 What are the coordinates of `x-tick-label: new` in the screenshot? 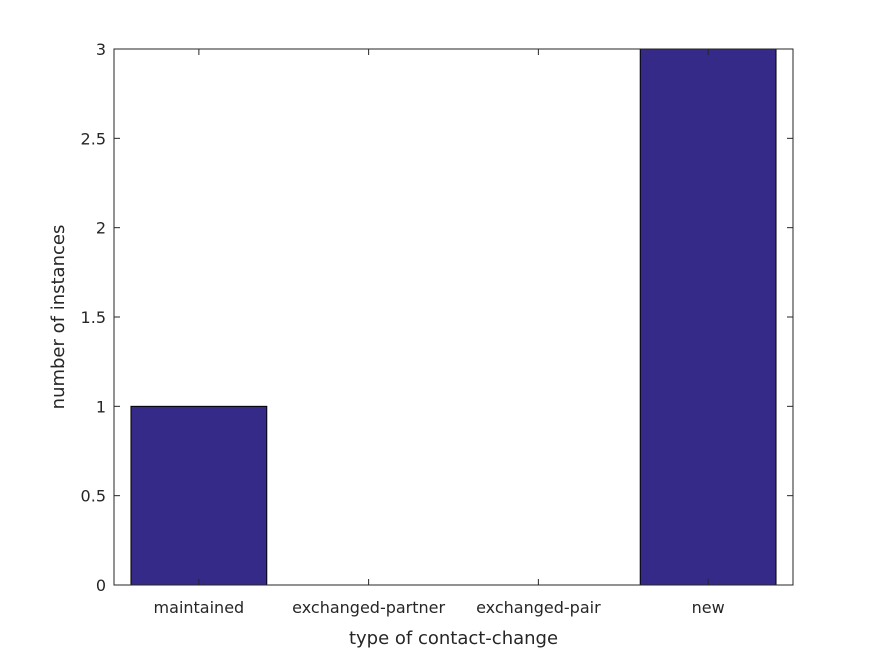 It's located at (708, 607).